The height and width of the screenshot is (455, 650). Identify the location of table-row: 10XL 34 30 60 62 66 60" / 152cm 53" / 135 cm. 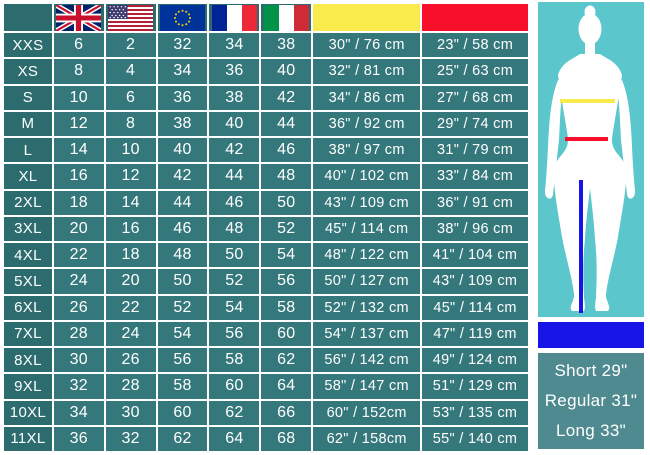
(266, 412).